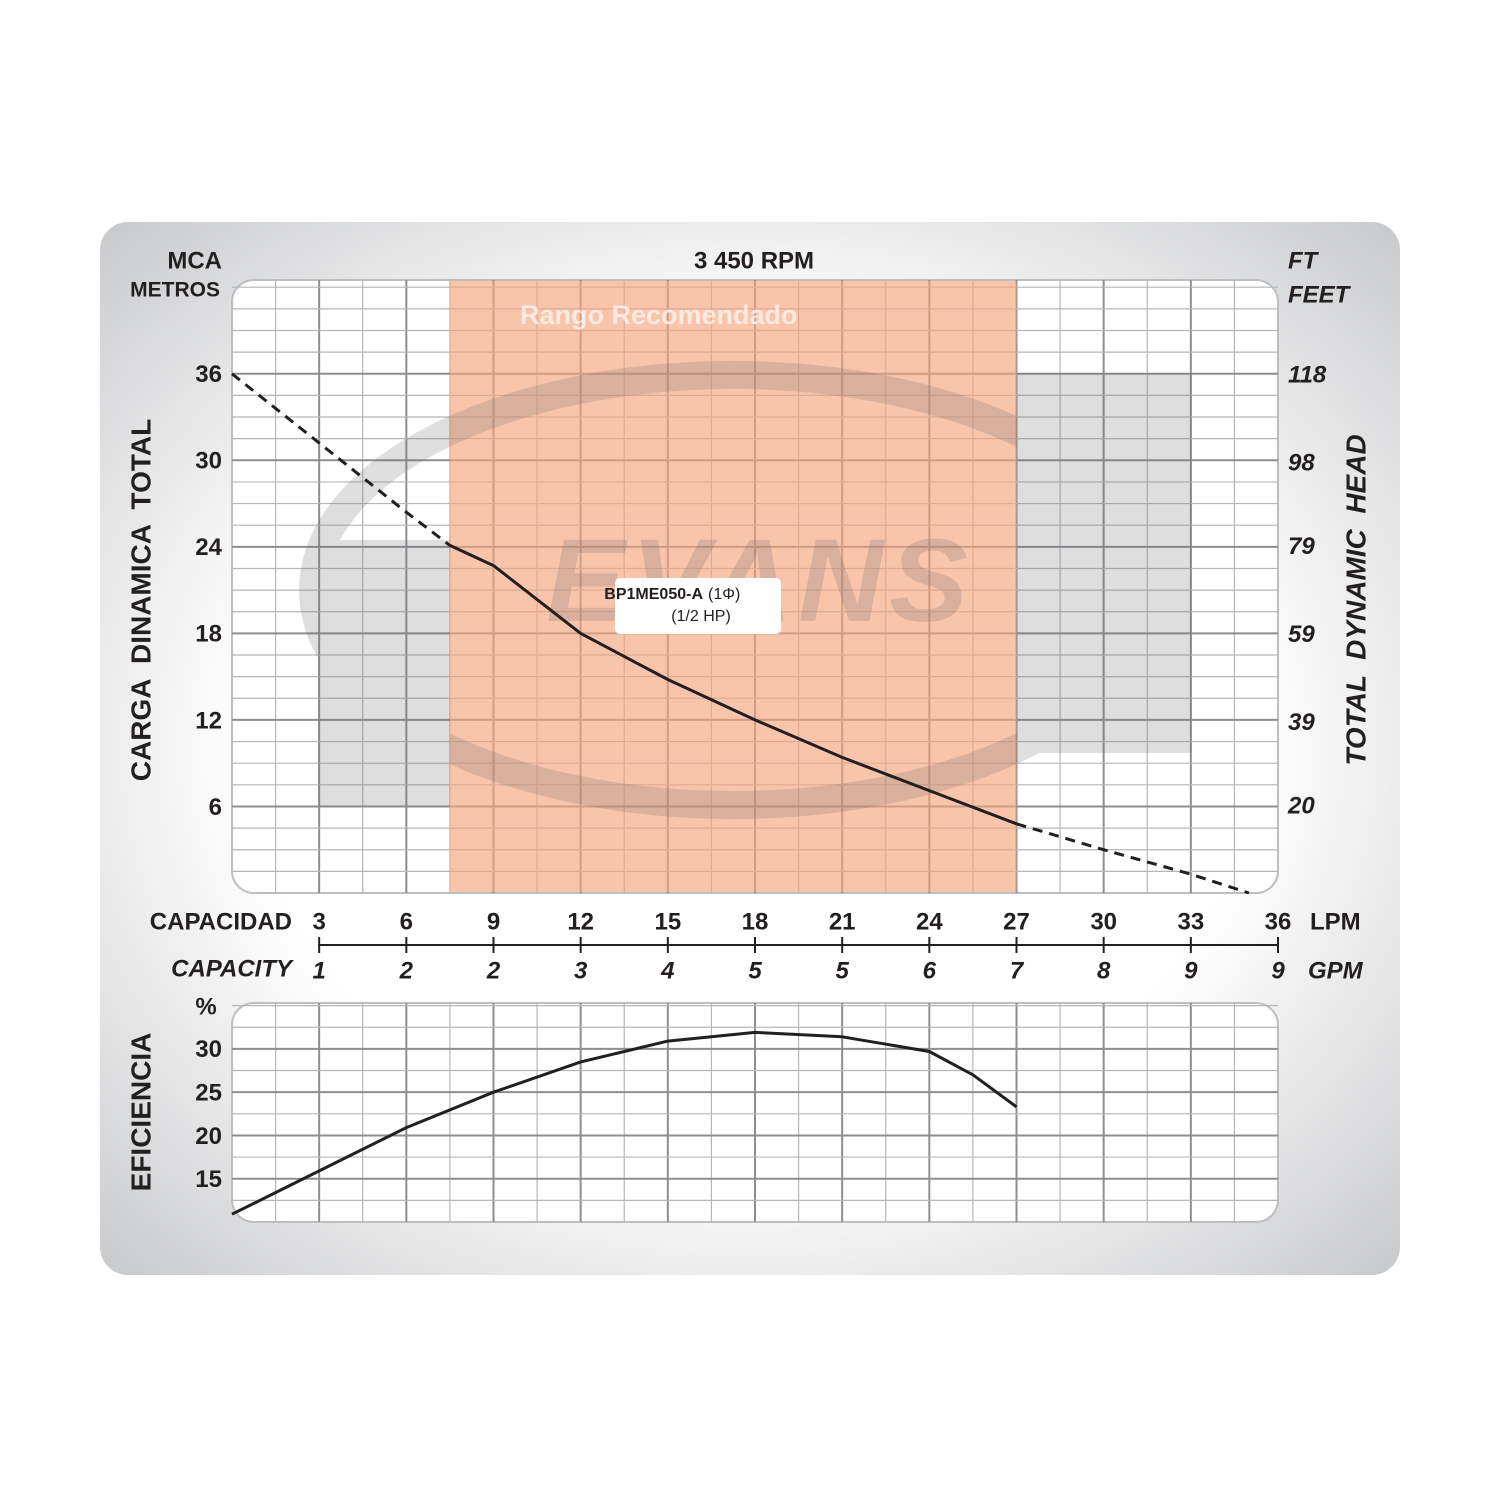 Image resolution: width=1500 pixels, height=1500 pixels. I want to click on y2-tick-label: 20, so click(1301, 805).